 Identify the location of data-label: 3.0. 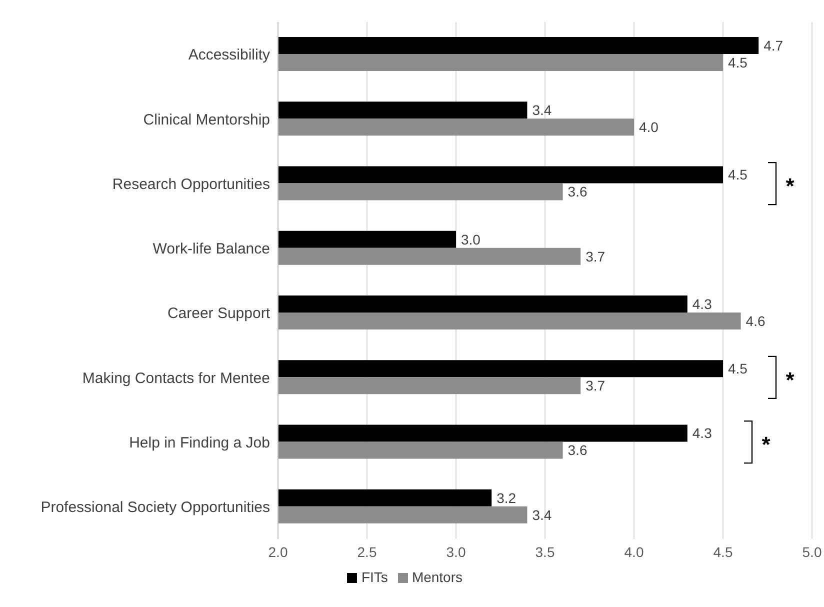
(471, 239).